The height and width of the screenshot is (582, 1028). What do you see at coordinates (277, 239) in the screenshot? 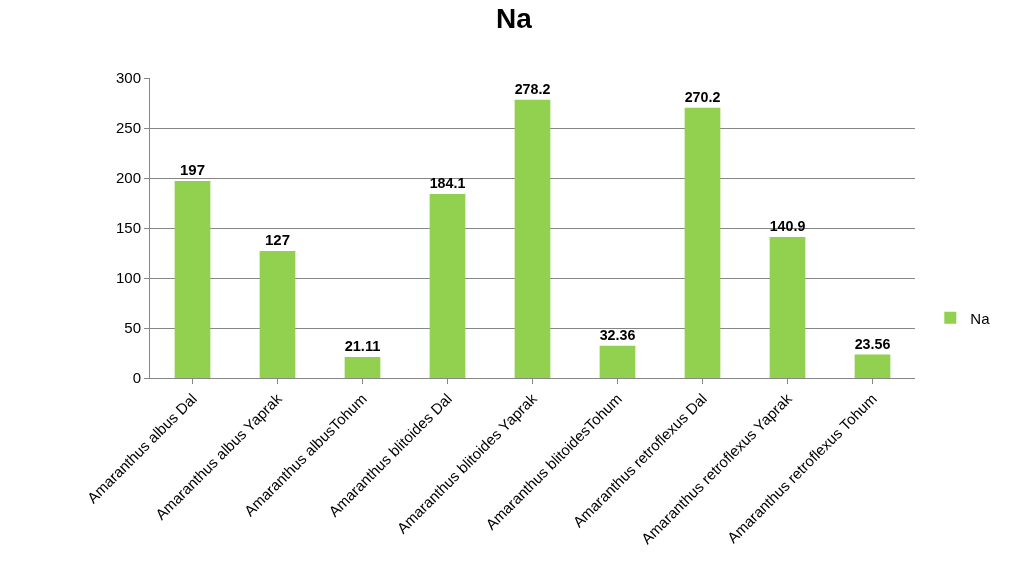
I see `data-label: 127` at bounding box center [277, 239].